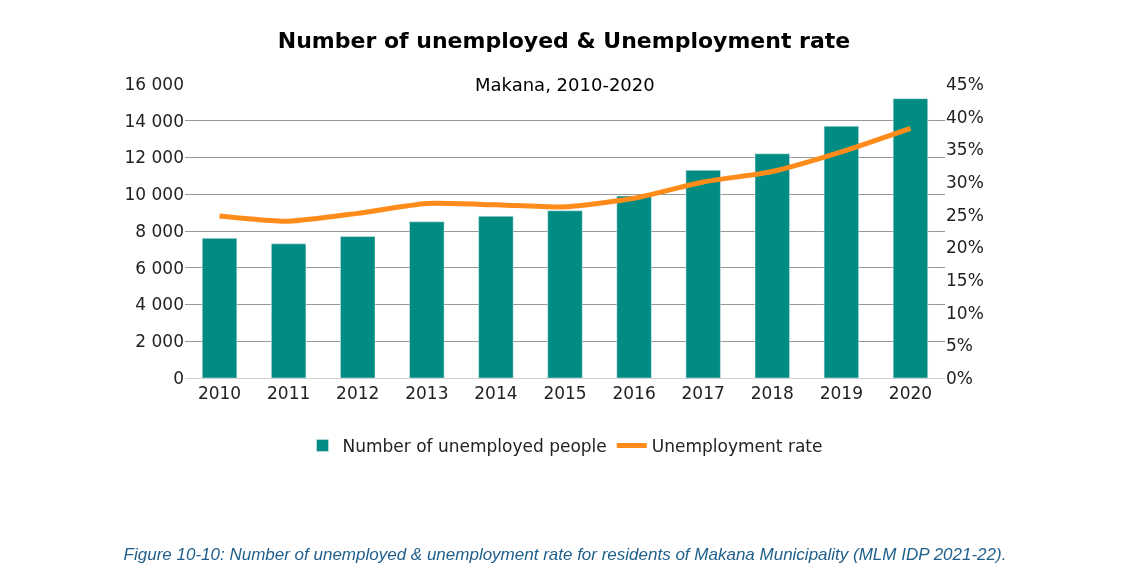 The height and width of the screenshot is (579, 1128). I want to click on y-tick-label: 0, so click(178, 377).